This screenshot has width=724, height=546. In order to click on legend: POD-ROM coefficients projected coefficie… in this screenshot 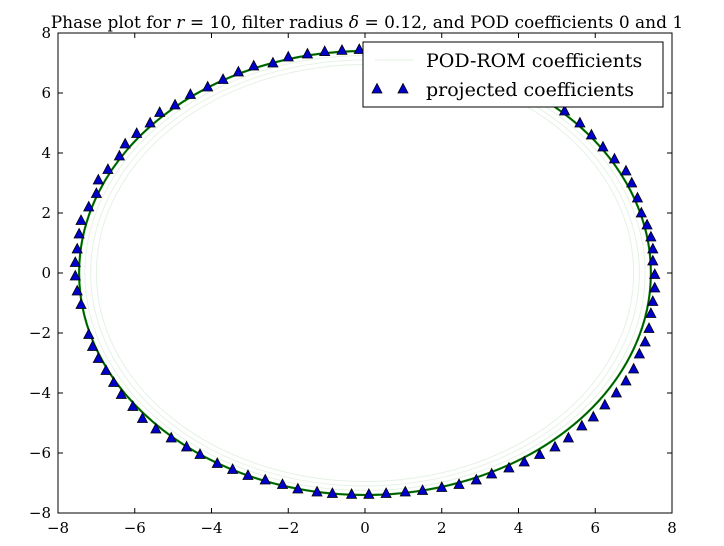, I will do `click(513, 74)`.